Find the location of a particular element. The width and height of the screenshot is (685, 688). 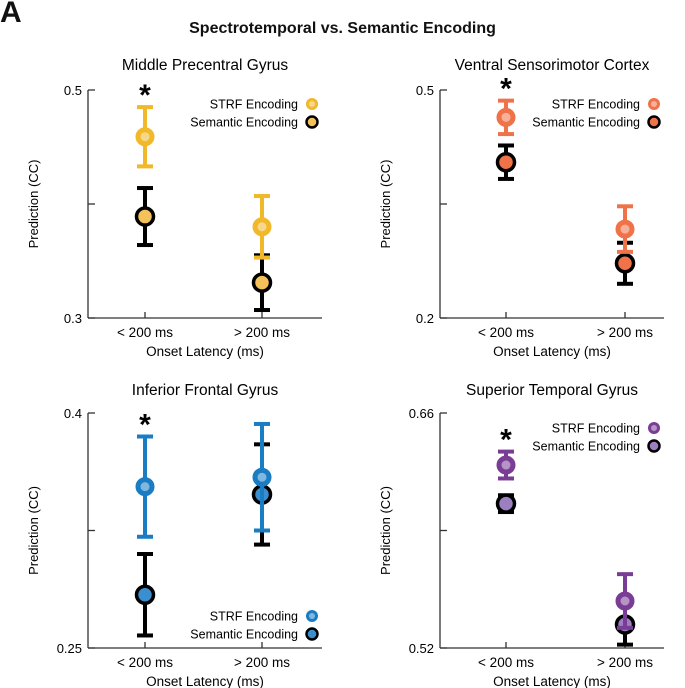

y-tick-label: 0.3 is located at coordinates (73, 318).